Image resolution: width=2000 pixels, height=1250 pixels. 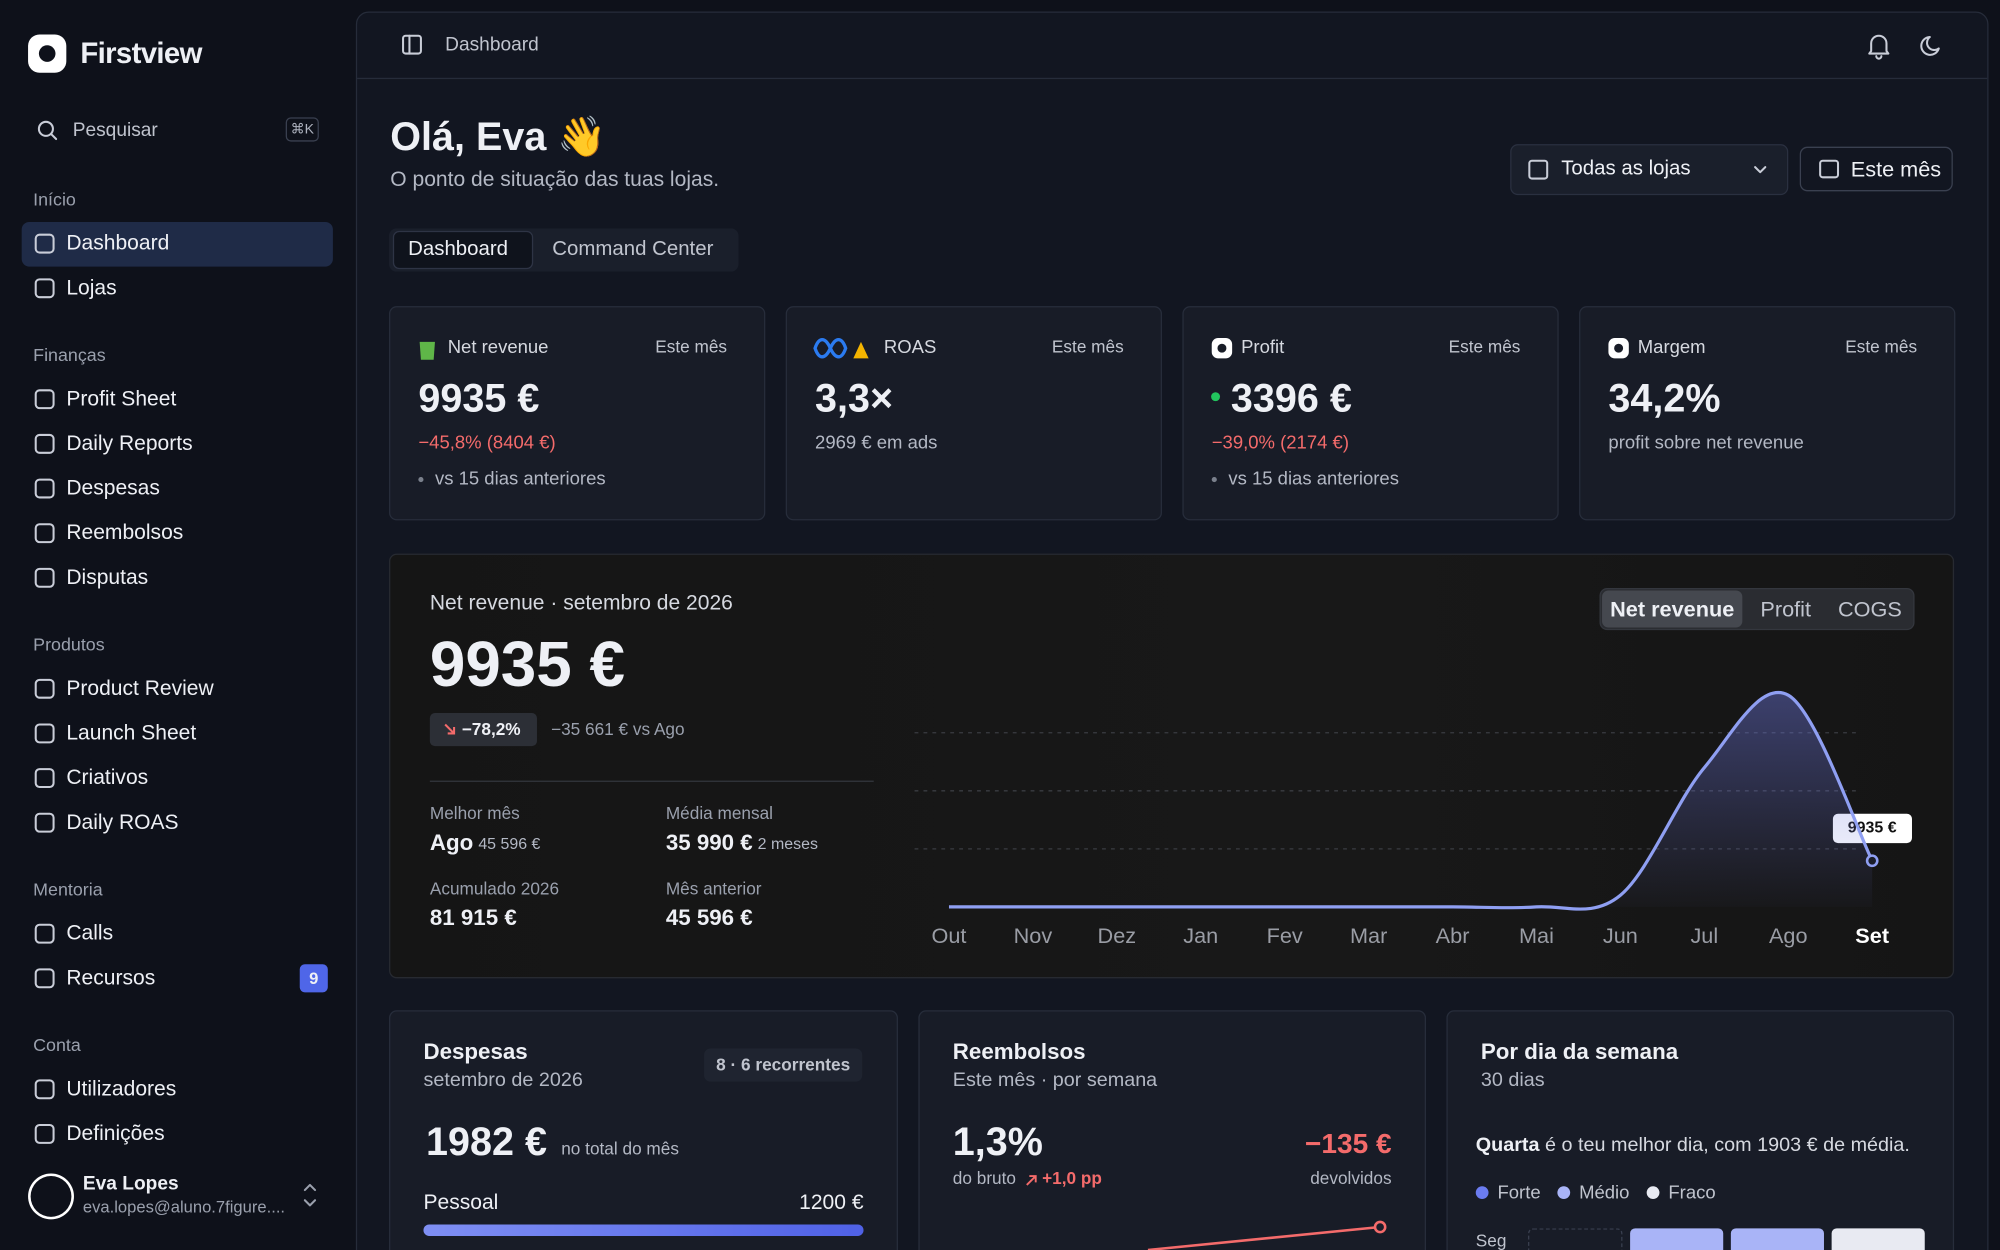 What do you see at coordinates (1491, 1240) in the screenshot?
I see `weekday-row-label: Seg` at bounding box center [1491, 1240].